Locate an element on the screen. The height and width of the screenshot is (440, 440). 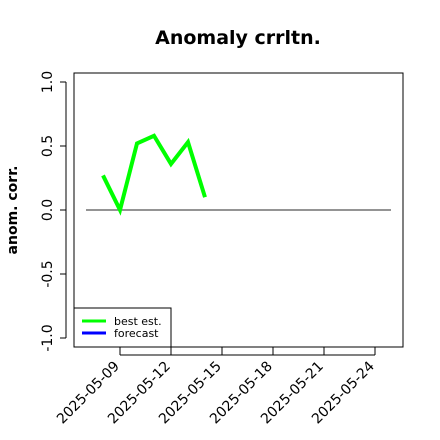
y-axis: -1.0 -0.5 0.0 0.5 1.0 is located at coordinates (53, 211).